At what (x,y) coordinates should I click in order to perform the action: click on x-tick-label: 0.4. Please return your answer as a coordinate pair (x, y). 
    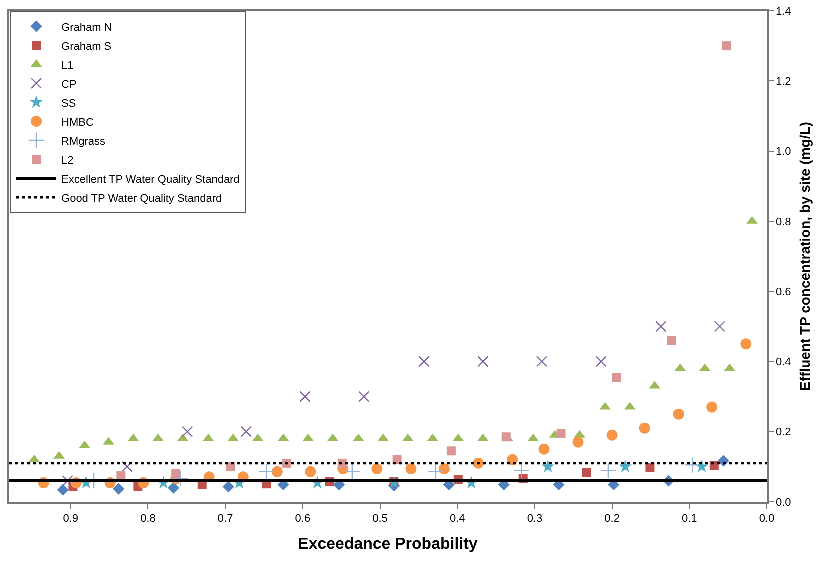
    Looking at the image, I should click on (458, 518).